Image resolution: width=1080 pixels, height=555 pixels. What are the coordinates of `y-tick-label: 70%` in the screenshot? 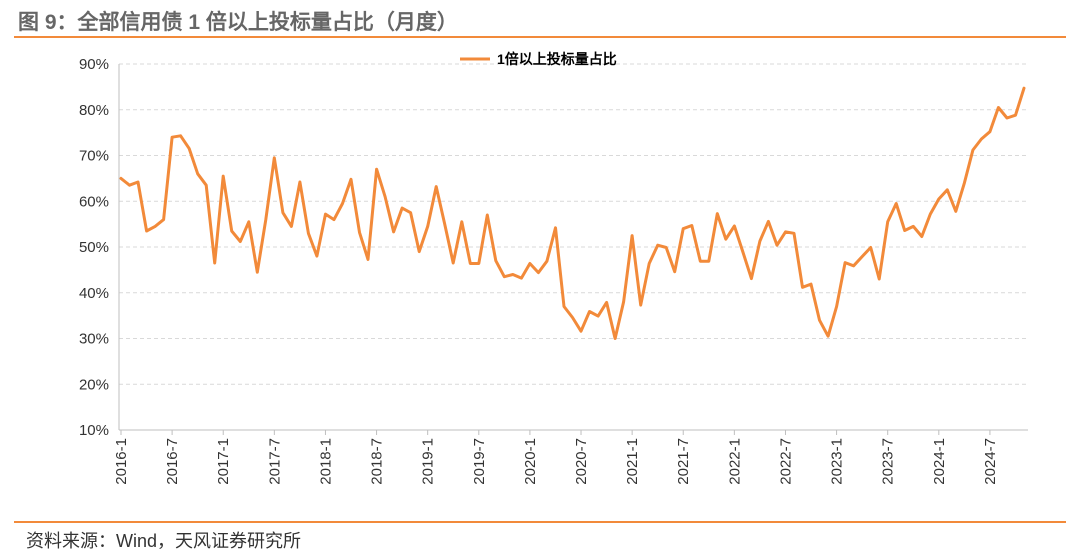 It's located at (94, 156).